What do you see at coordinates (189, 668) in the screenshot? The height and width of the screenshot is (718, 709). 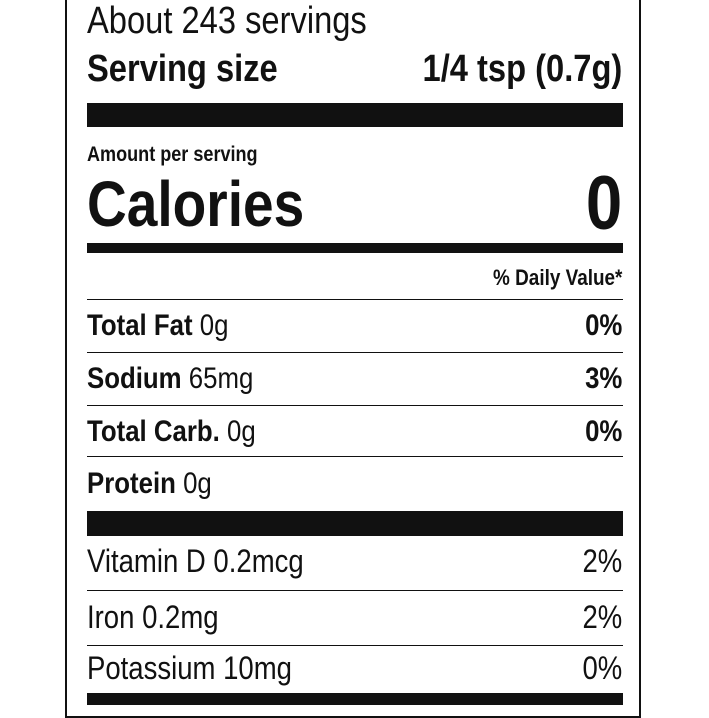 I see `micronutrient-potassium: Potassium 10mg` at bounding box center [189, 668].